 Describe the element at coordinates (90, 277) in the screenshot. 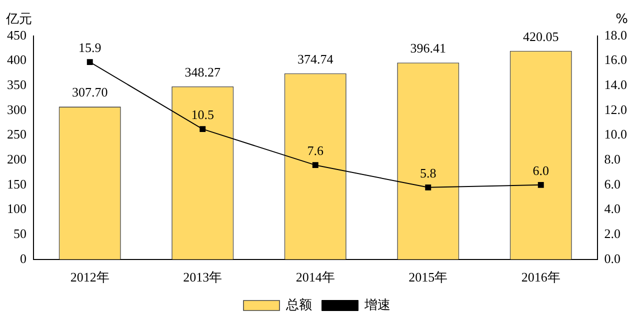

I see `x-tick-label: 2012年` at that location.